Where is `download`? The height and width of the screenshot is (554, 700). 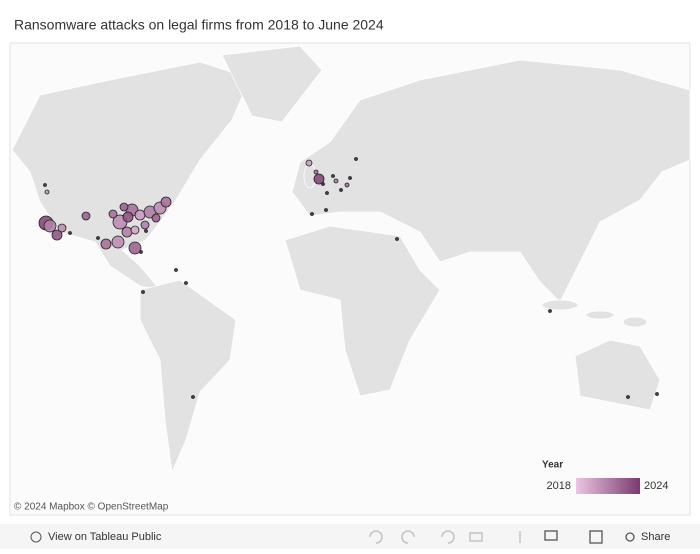
download is located at coordinates (551, 535).